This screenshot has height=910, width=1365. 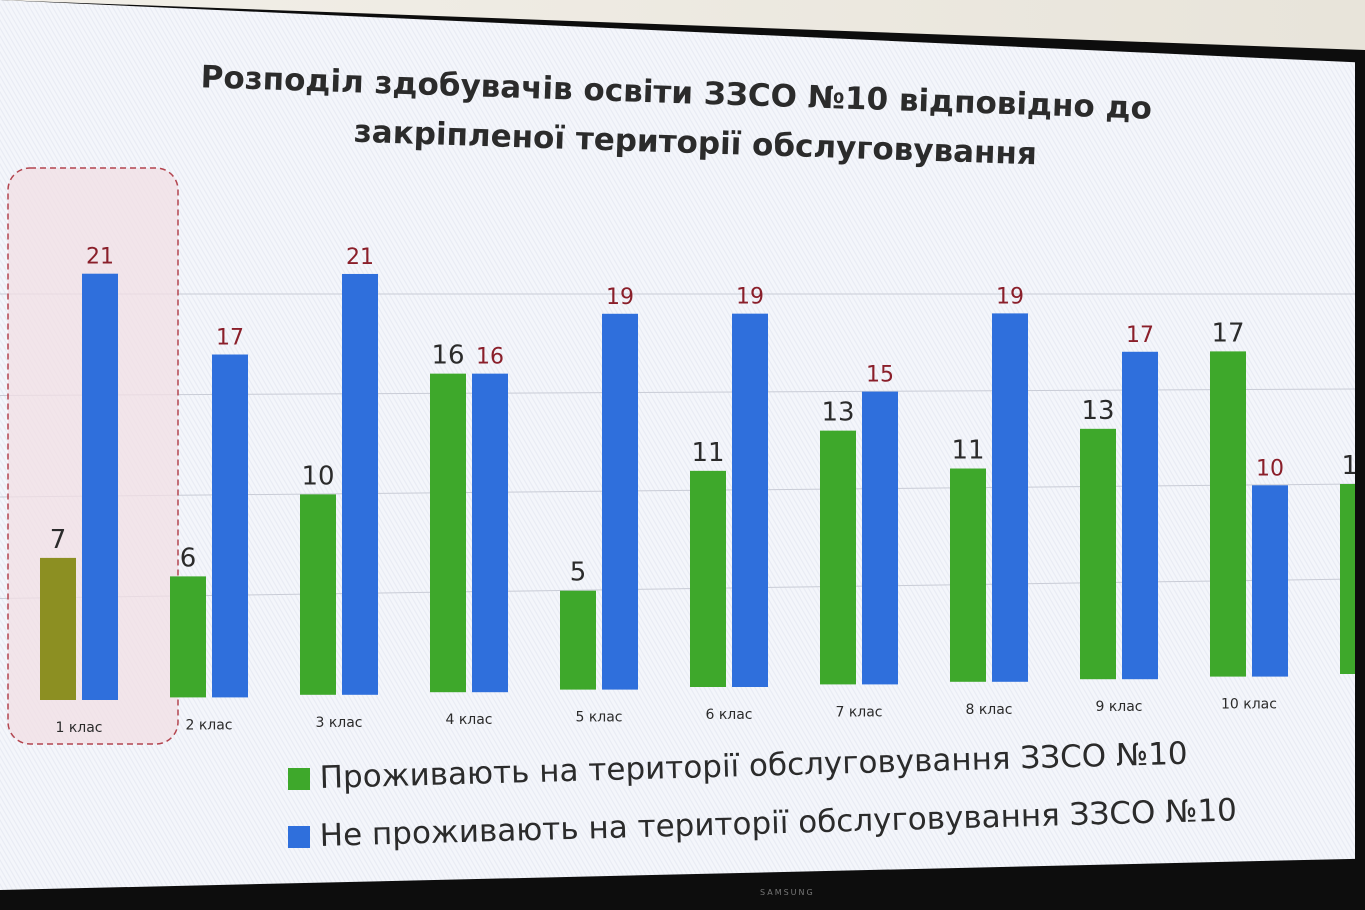 What do you see at coordinates (598, 718) in the screenshot?
I see `category-label: 5 клас` at bounding box center [598, 718].